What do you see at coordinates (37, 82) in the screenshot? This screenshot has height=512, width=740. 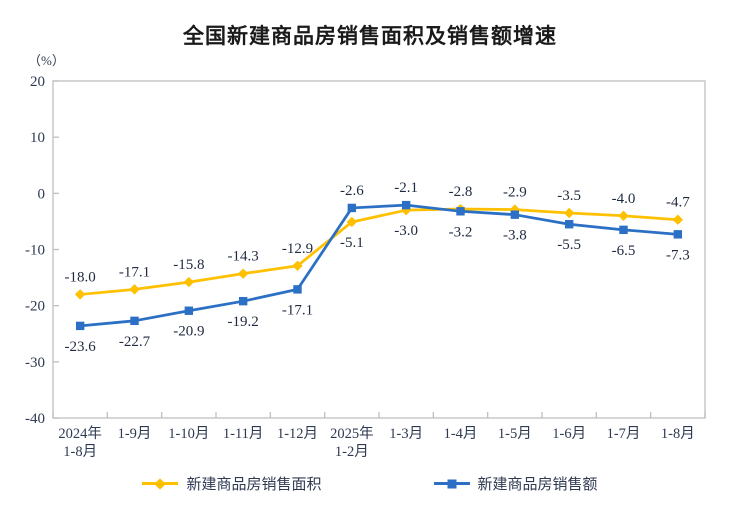 I see `y-tick-label: 20` at bounding box center [37, 82].